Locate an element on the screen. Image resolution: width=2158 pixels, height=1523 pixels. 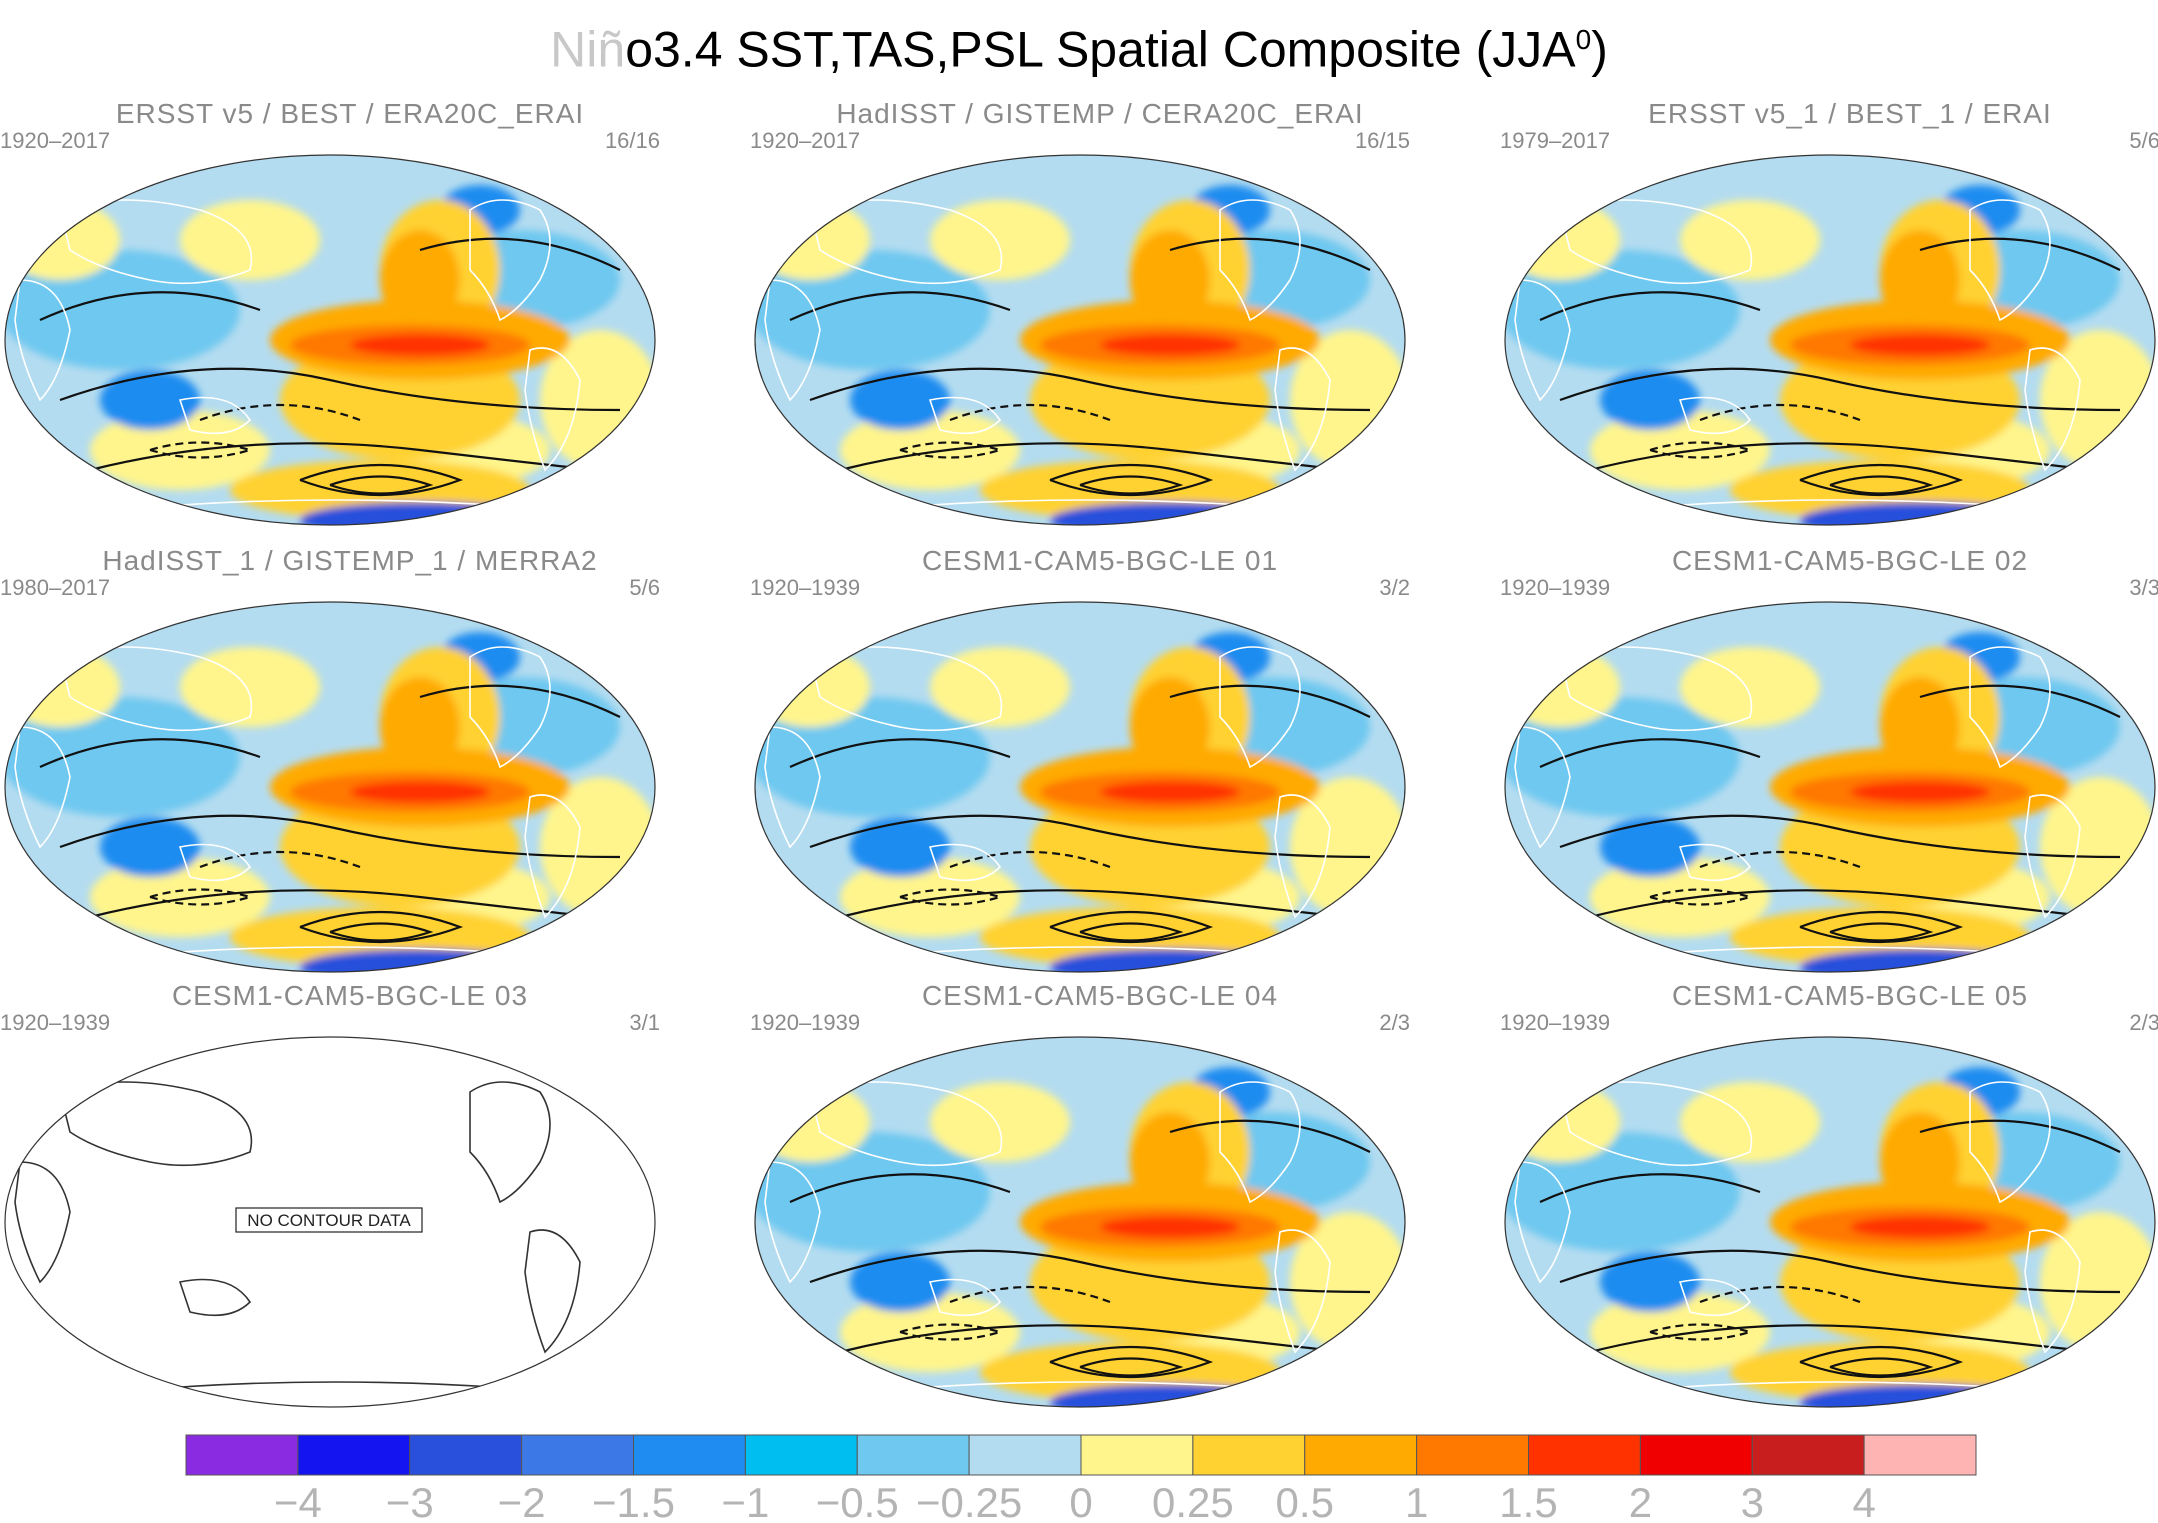
panel-count: 3/3 is located at coordinates (2143, 587).